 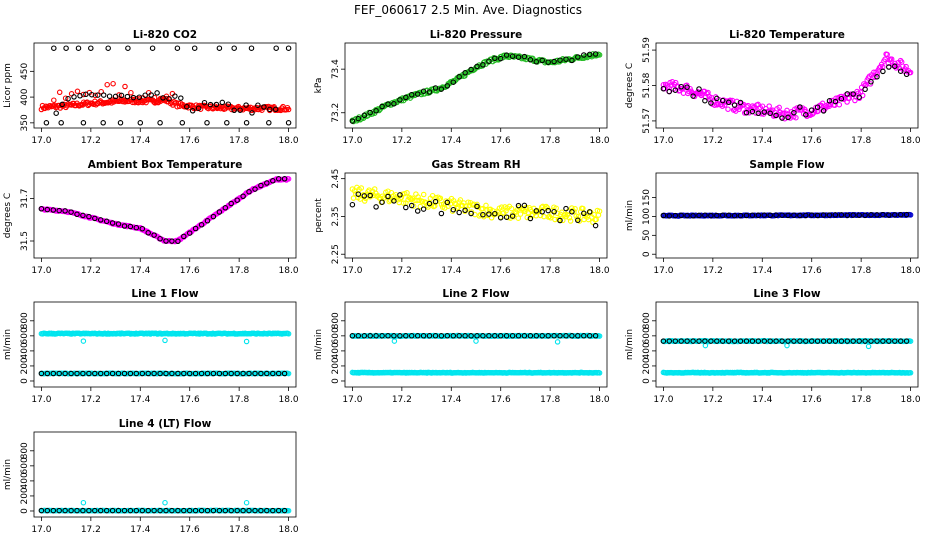 What do you see at coordinates (475, 165) in the screenshot?
I see `chart-title: Gas Stream RH` at bounding box center [475, 165].